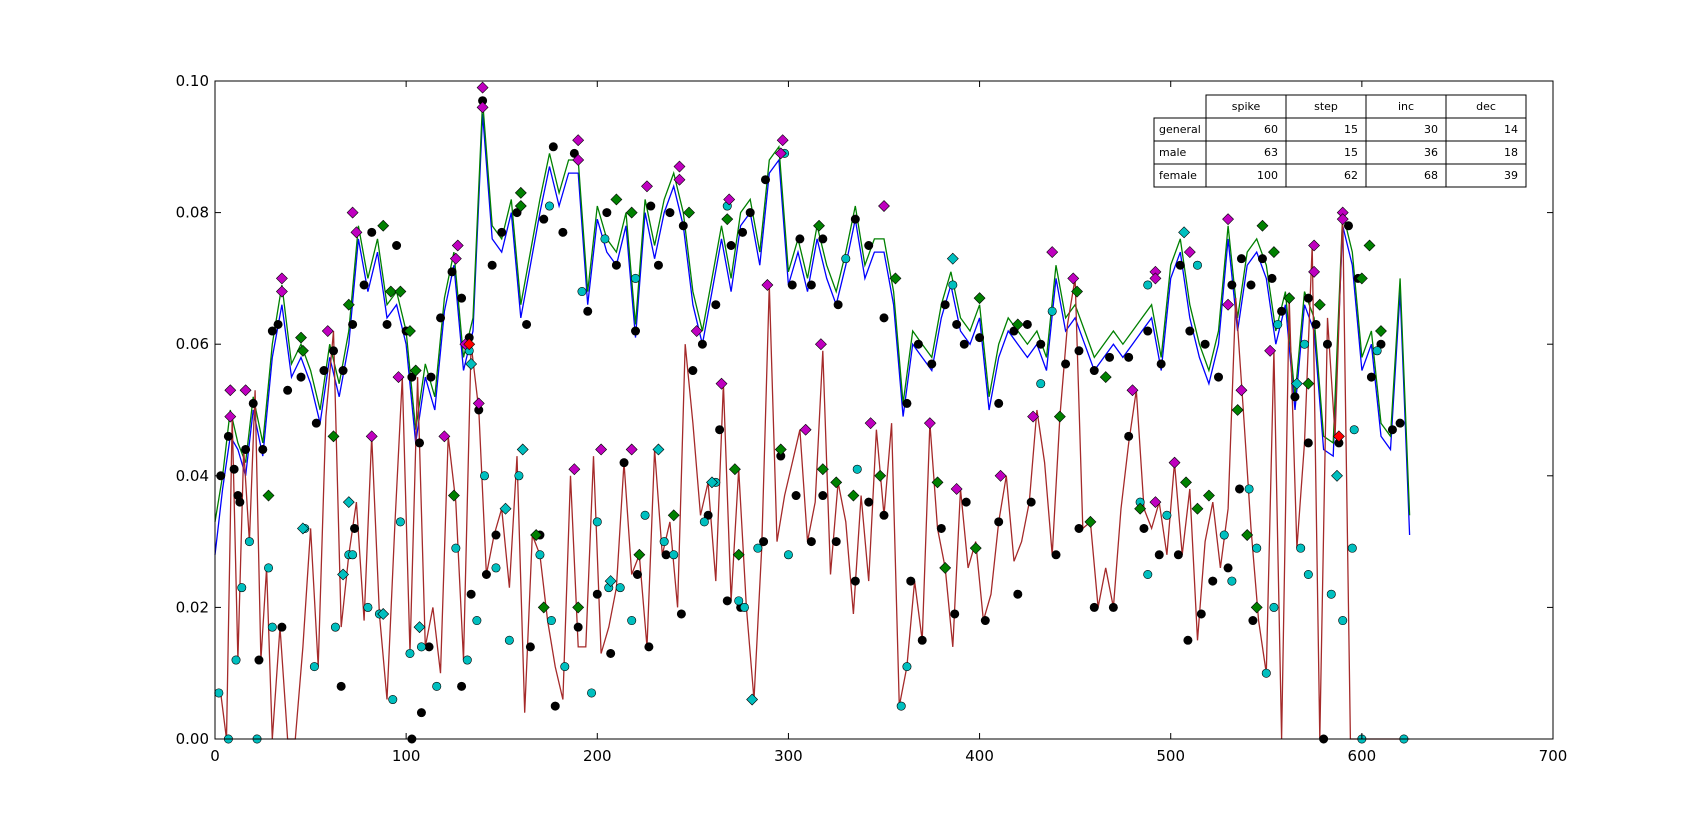  What do you see at coordinates (1431, 129) in the screenshot?
I see `table-cell-value: 30` at bounding box center [1431, 129].